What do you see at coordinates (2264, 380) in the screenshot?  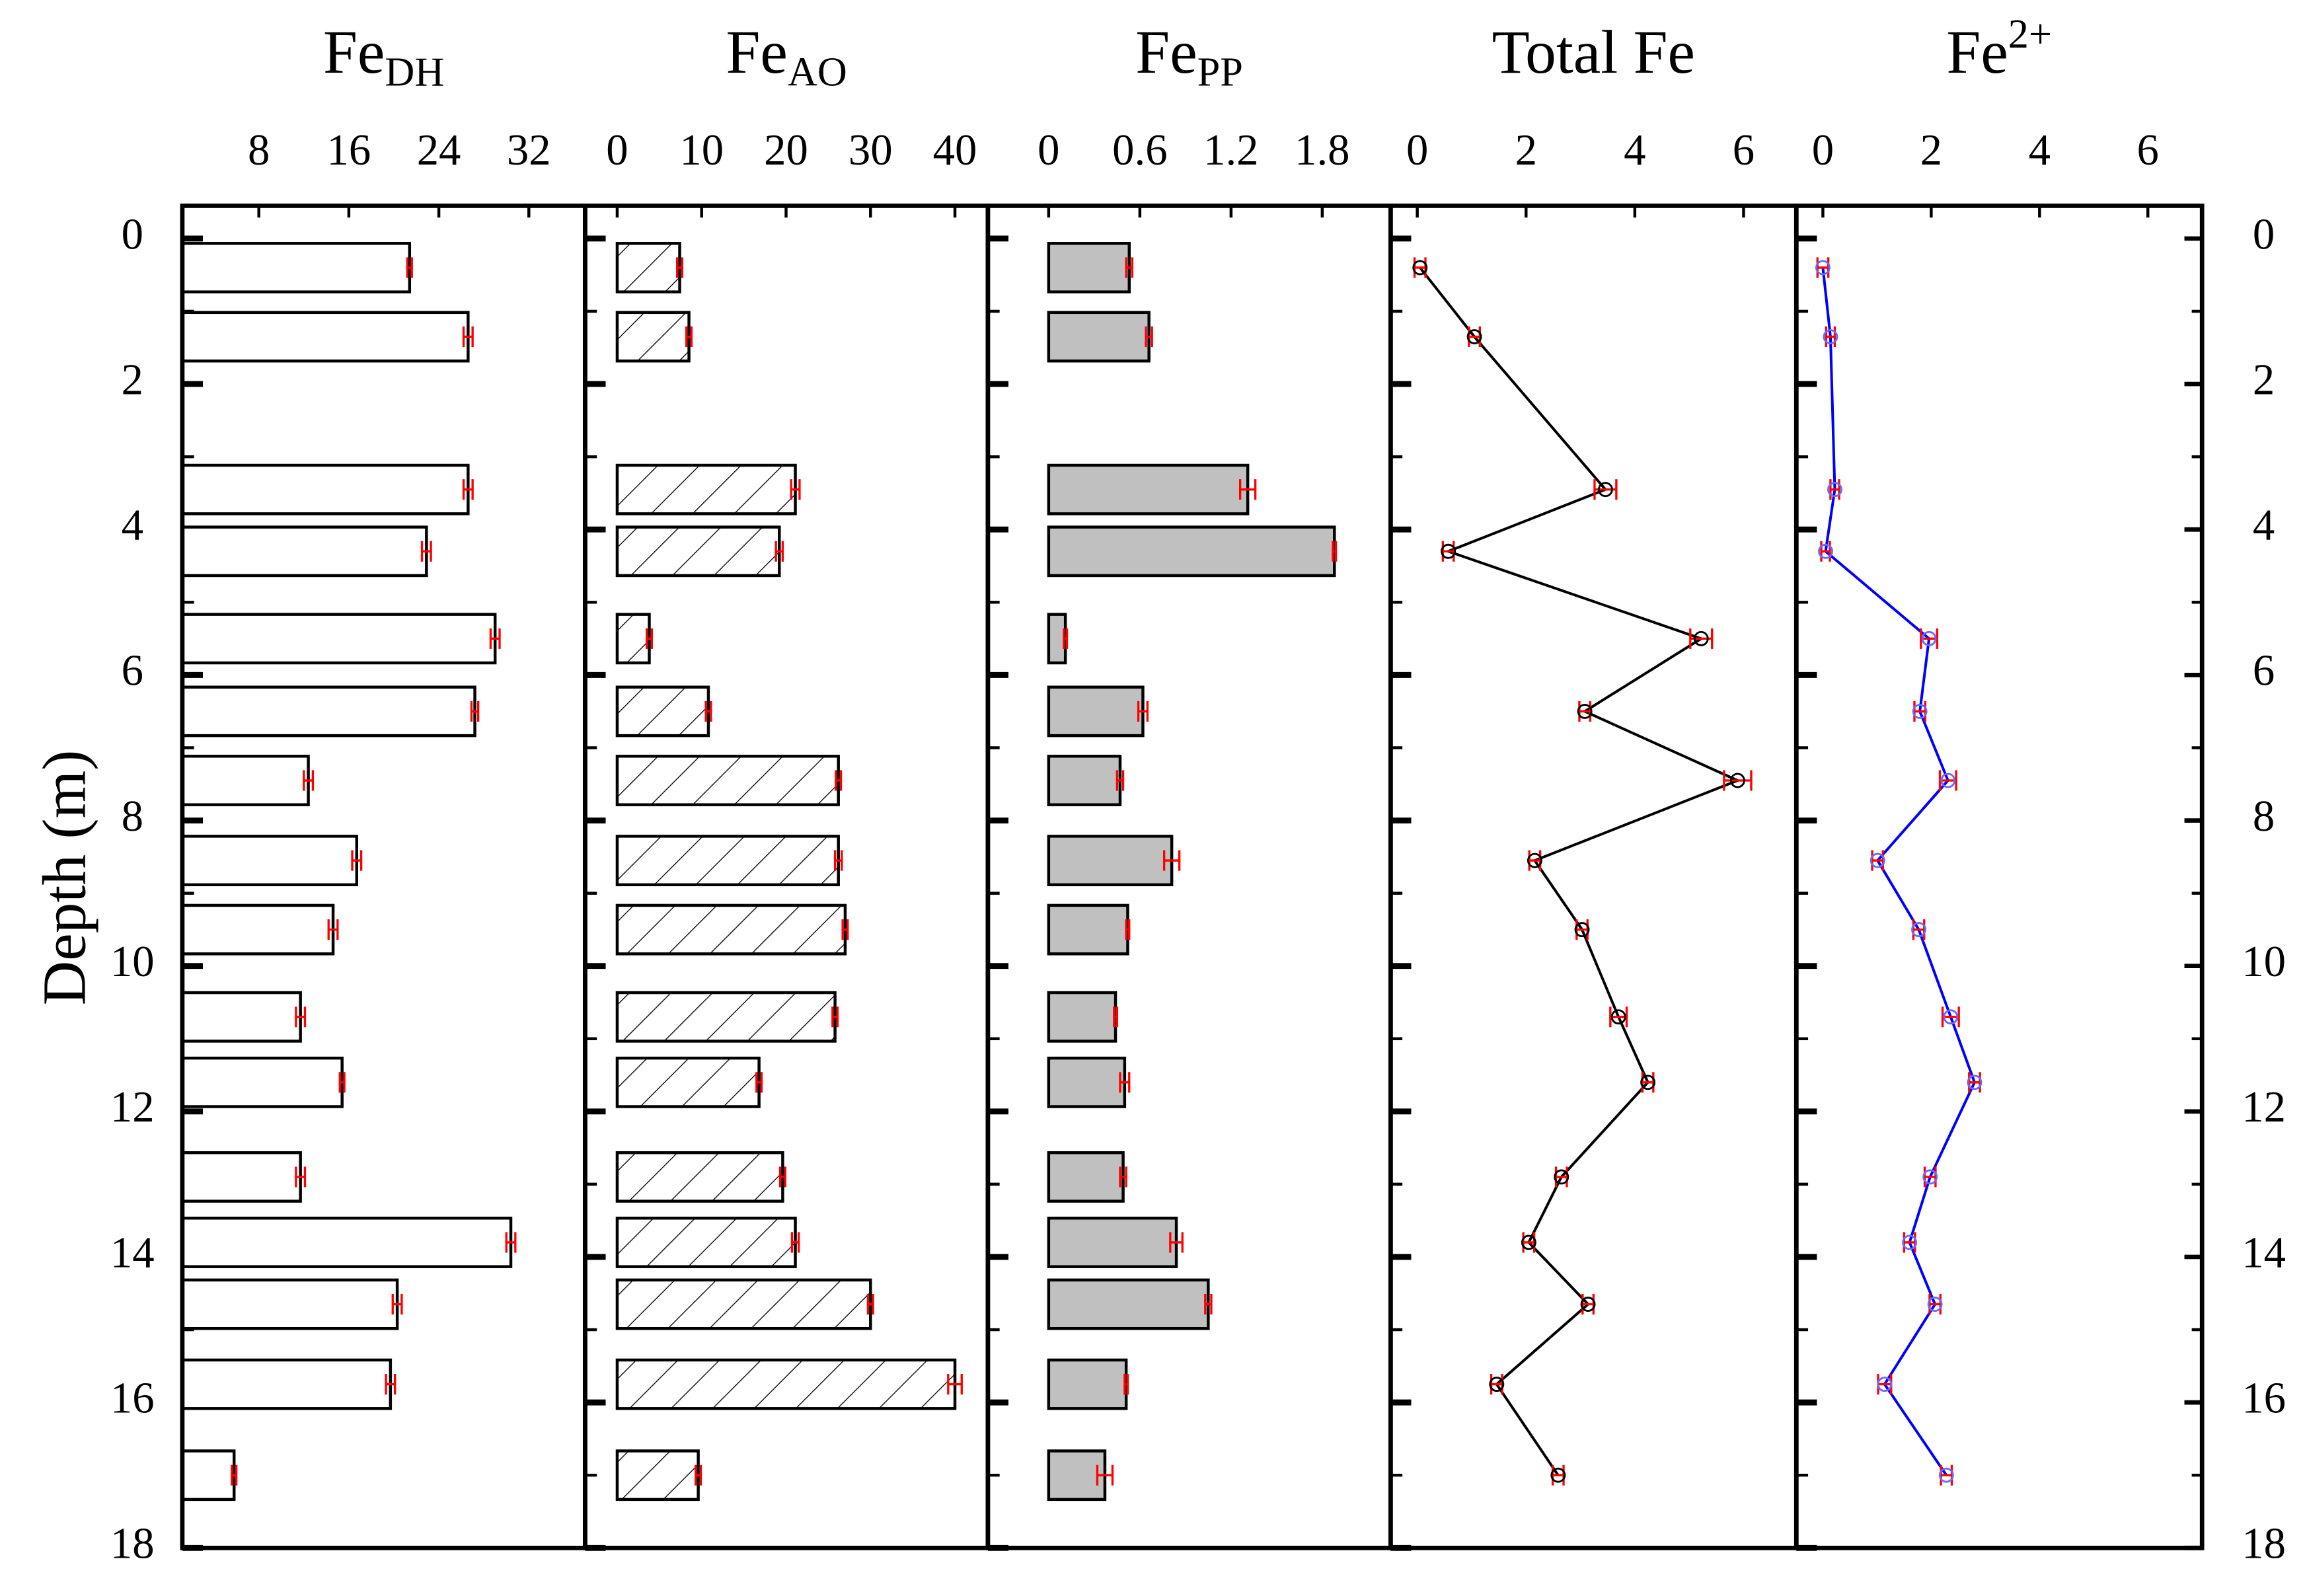 I see `y2-tick-label: 2` at bounding box center [2264, 380].